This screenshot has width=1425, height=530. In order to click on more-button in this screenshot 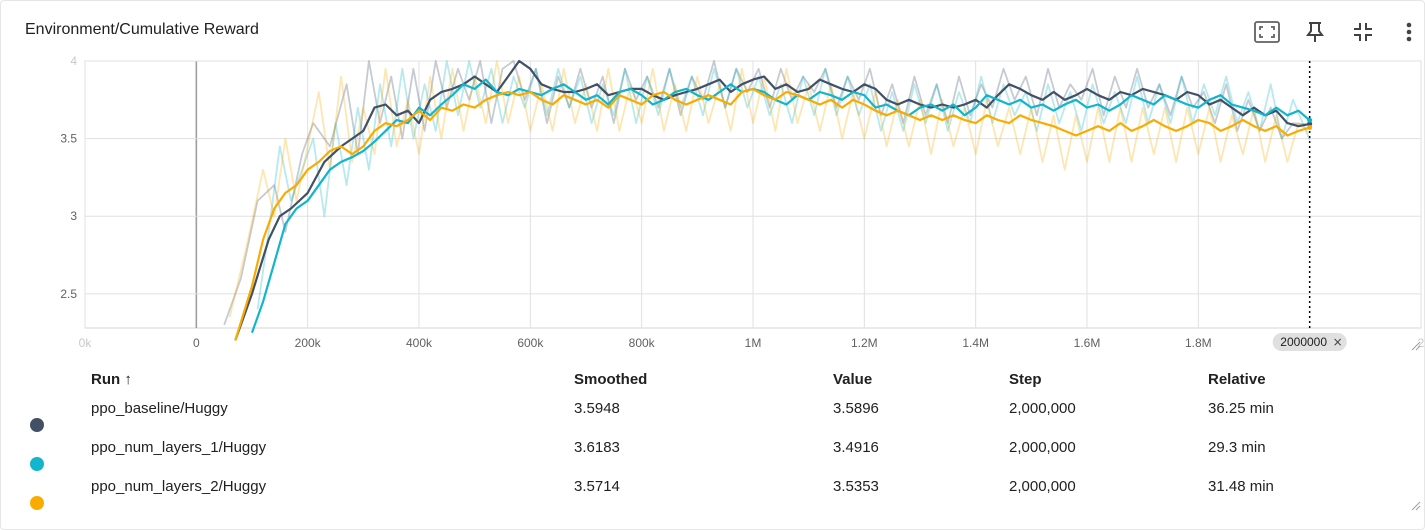, I will do `click(1409, 32)`.